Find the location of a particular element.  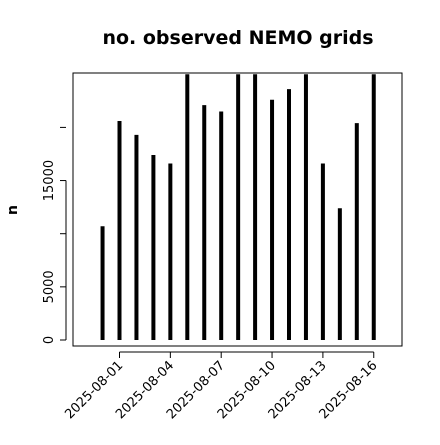

y-axis: 0 5000 15000 is located at coordinates (54, 235).